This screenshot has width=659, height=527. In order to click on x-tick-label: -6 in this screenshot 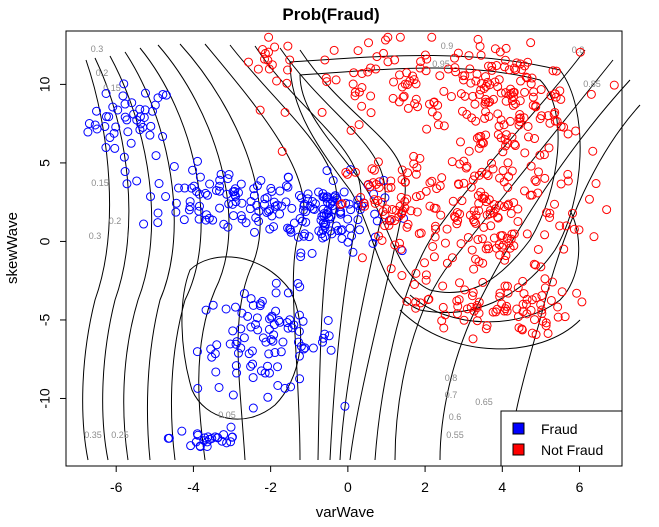, I will do `click(116, 487)`.